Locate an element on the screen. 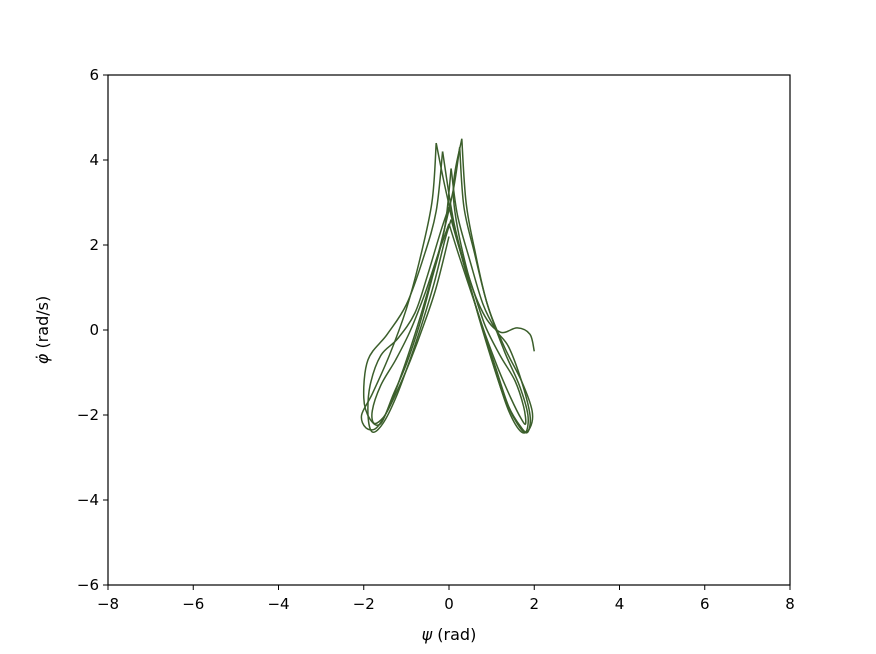 The height and width of the screenshot is (654, 876). x-tick-label: 2 is located at coordinates (534, 604).